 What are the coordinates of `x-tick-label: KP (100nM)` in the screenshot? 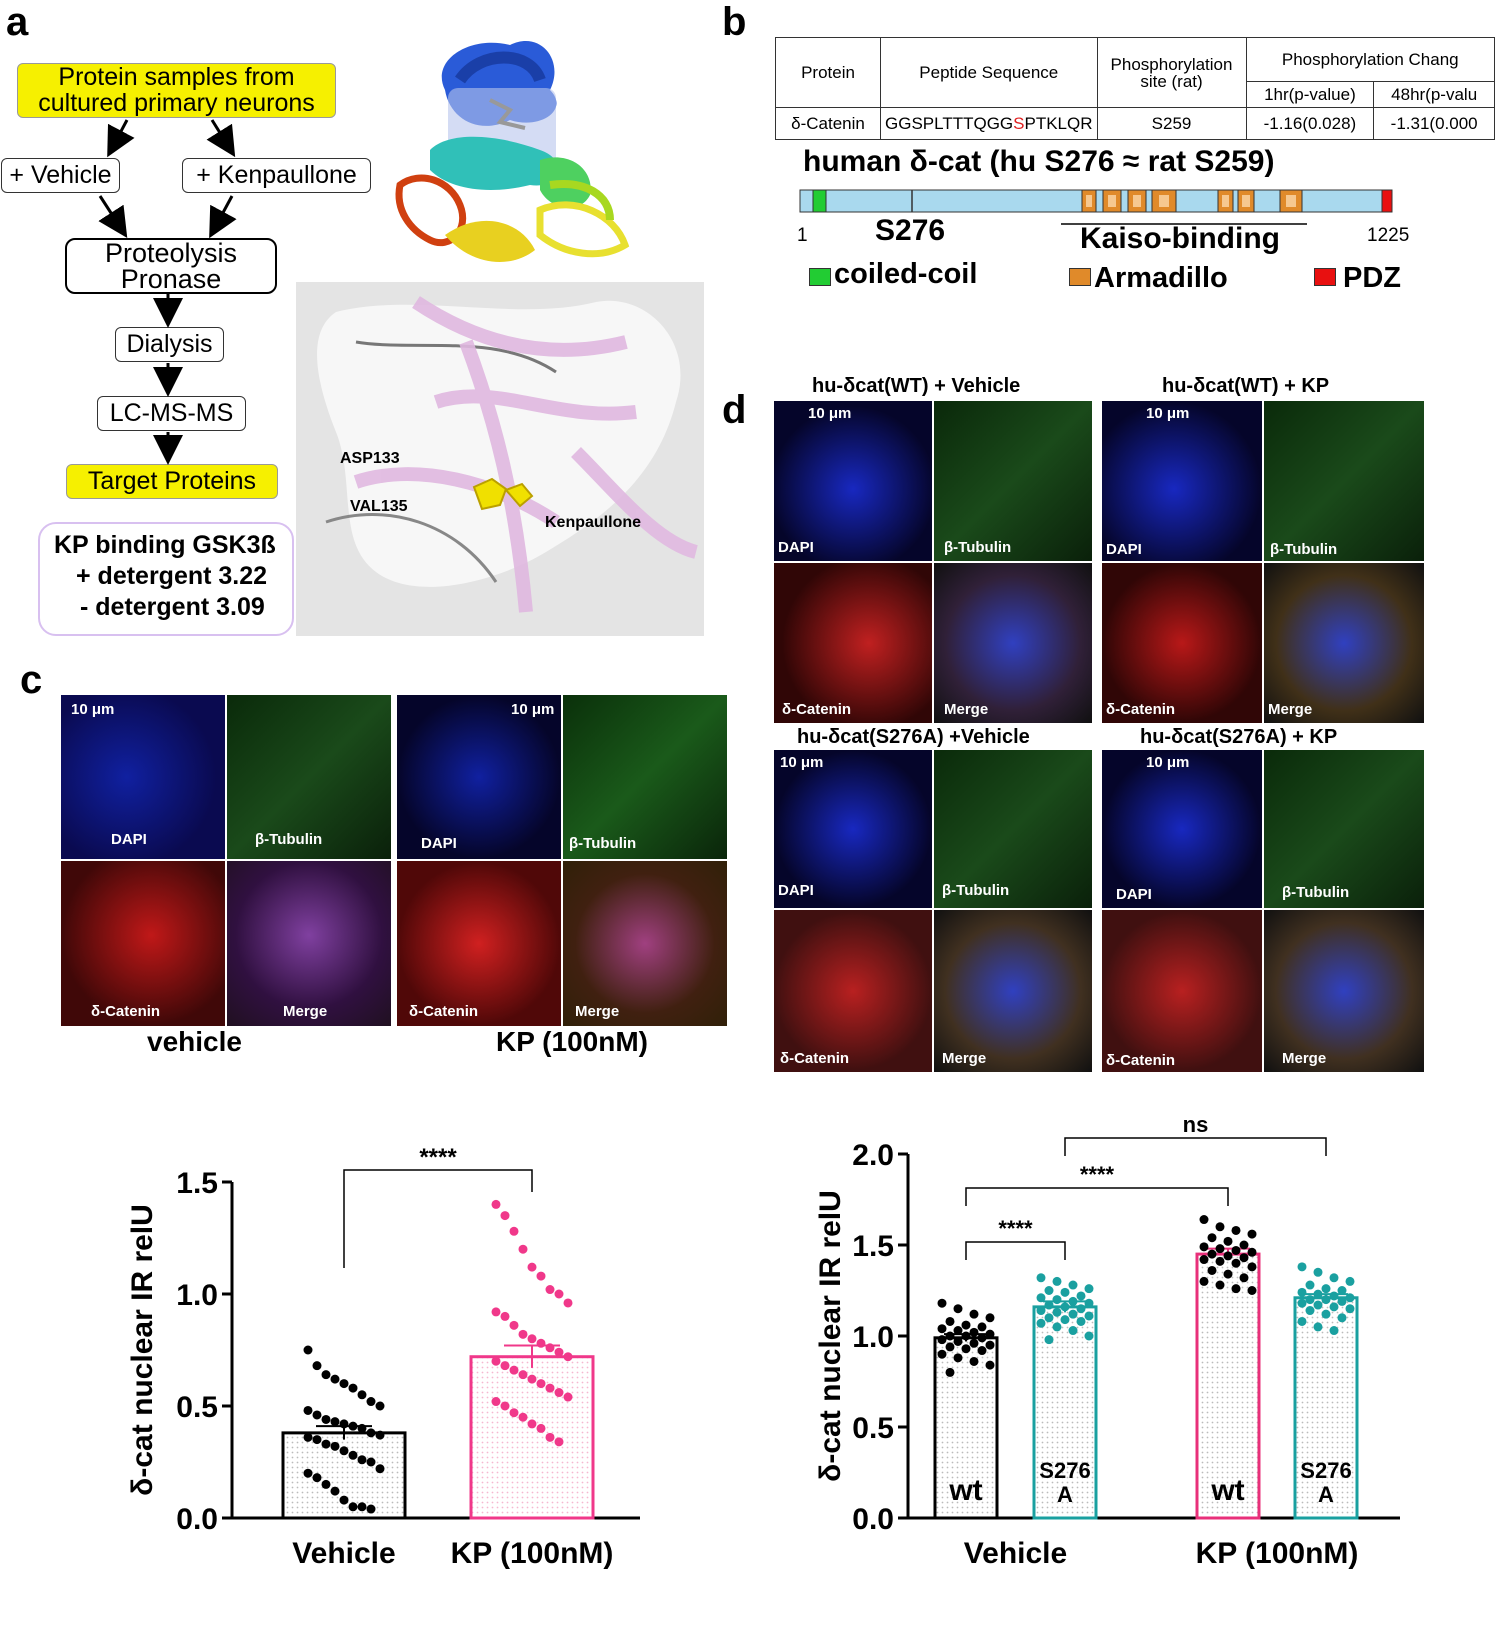 It's located at (532, 1553).